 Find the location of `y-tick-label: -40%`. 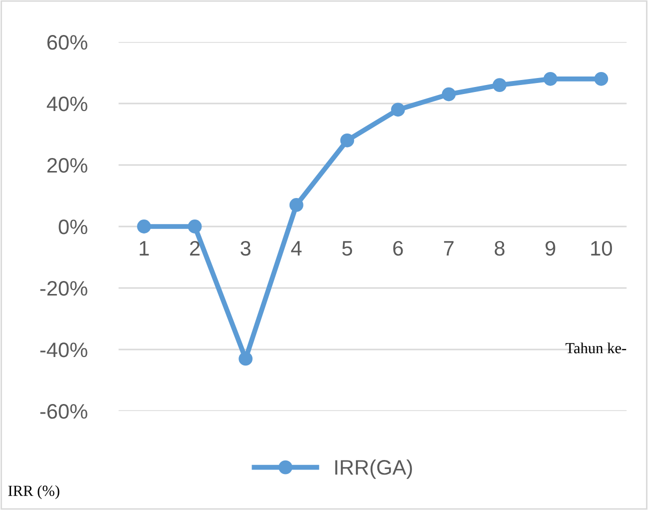

y-tick-label: -40% is located at coordinates (64, 350).